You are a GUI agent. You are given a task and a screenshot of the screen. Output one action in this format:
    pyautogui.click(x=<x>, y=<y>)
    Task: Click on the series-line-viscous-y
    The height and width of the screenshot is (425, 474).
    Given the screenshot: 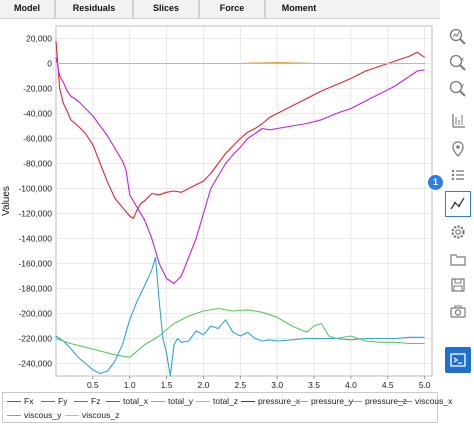 What is the action you would take?
    pyautogui.click(x=240, y=332)
    